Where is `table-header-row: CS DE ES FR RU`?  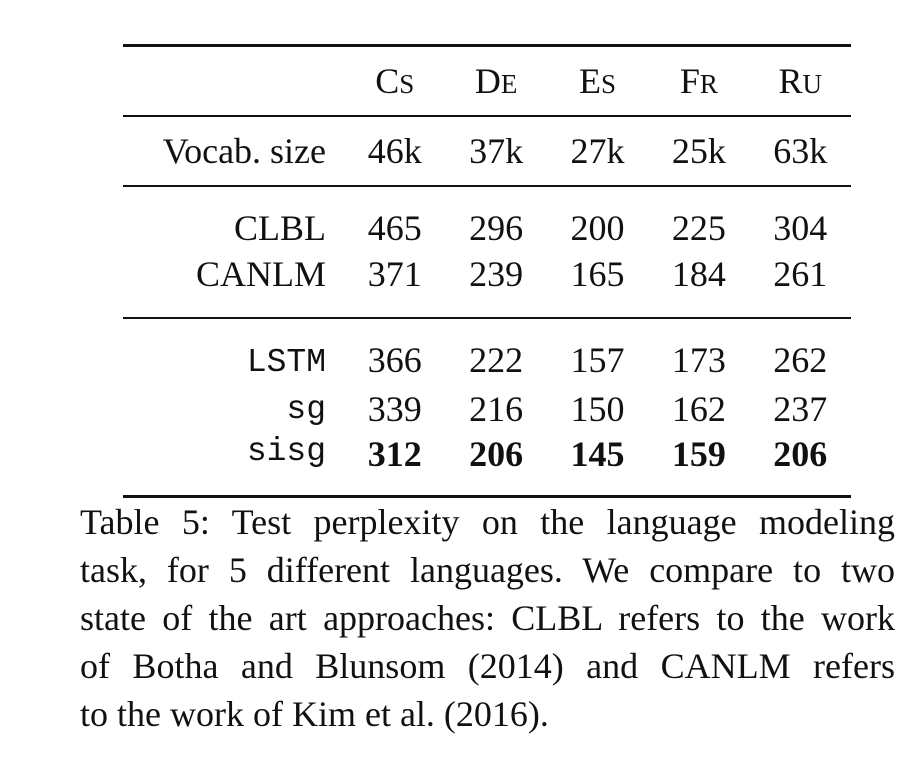 table-header-row: CS DE ES FR RU is located at coordinates (487, 81).